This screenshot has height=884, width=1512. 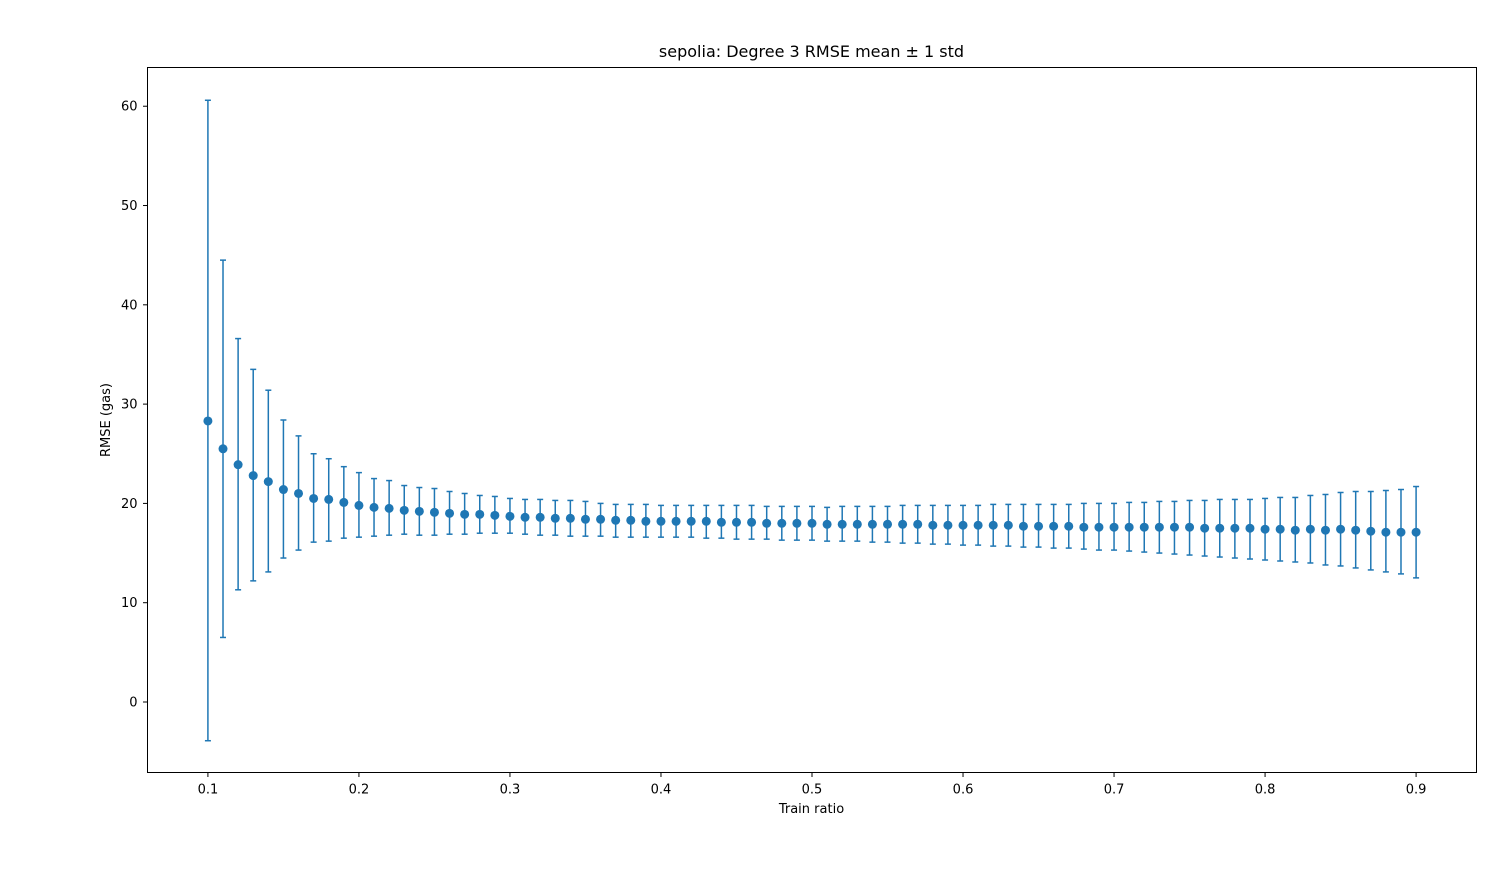 What do you see at coordinates (129, 603) in the screenshot?
I see `y-tick-label: 10` at bounding box center [129, 603].